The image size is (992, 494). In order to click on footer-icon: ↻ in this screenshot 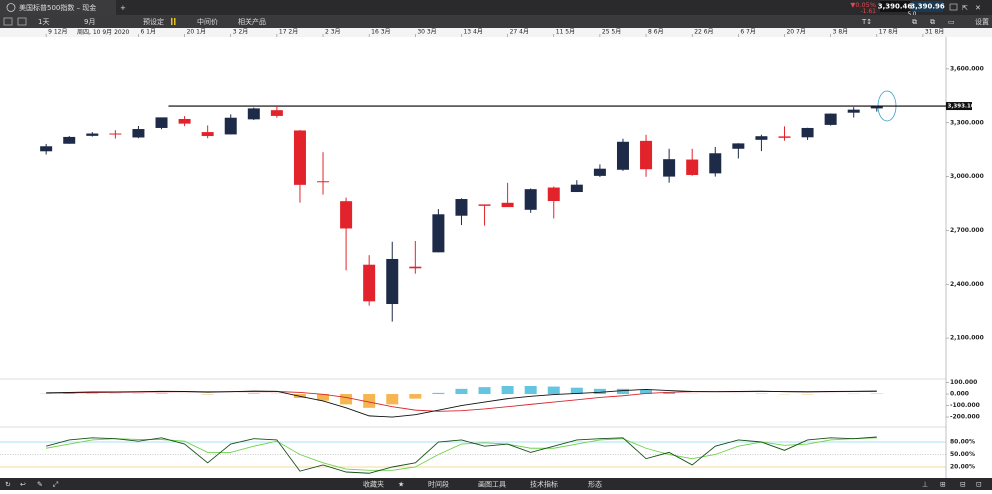, I will do `click(8, 485)`.